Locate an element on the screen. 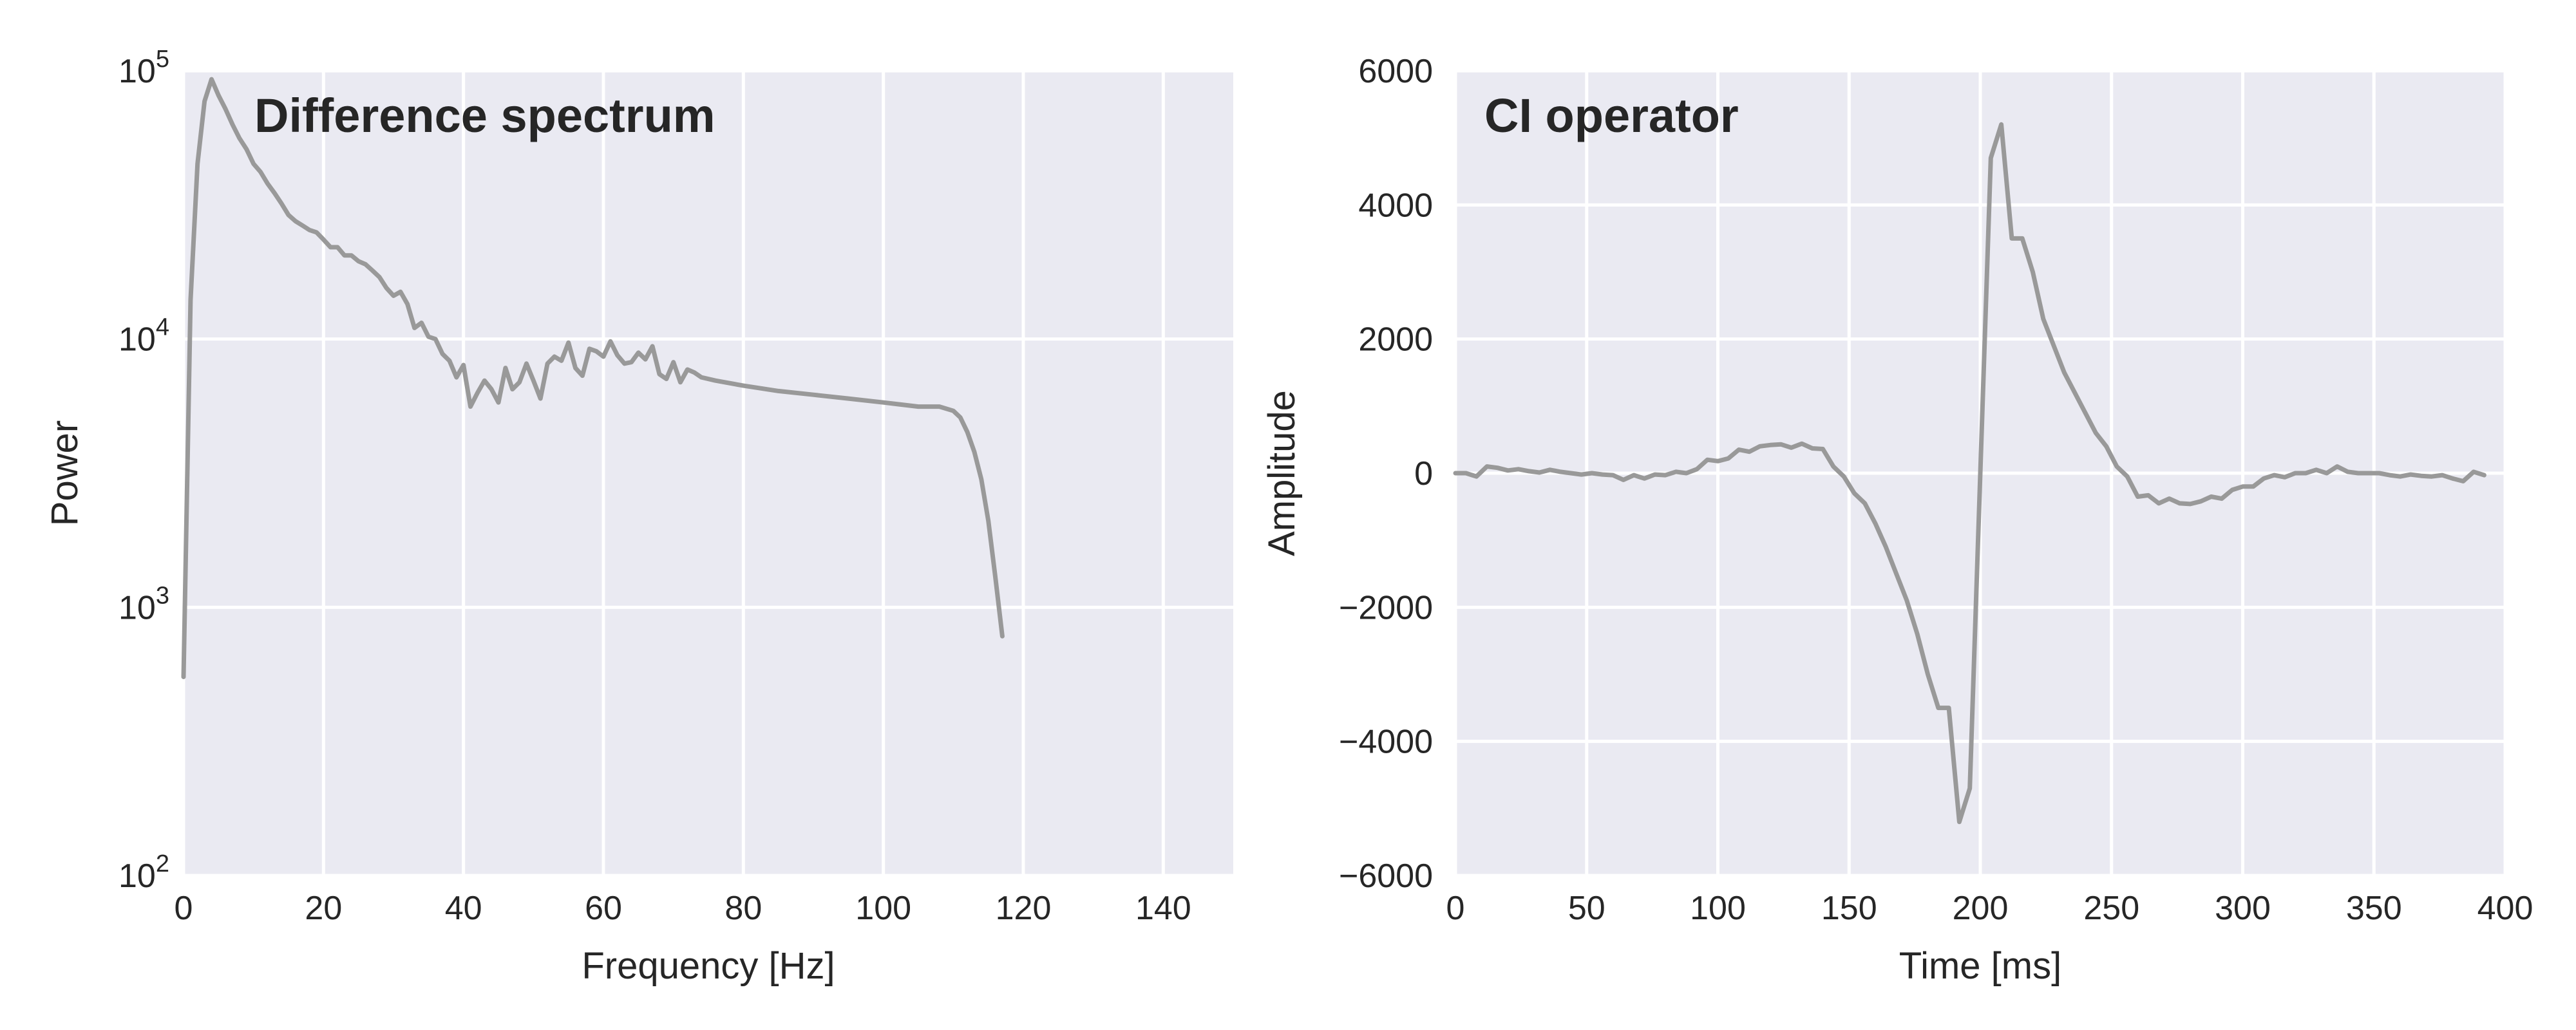 The image size is (2576, 1030). ci-operator-y-tick-label: 0 is located at coordinates (1423, 473).